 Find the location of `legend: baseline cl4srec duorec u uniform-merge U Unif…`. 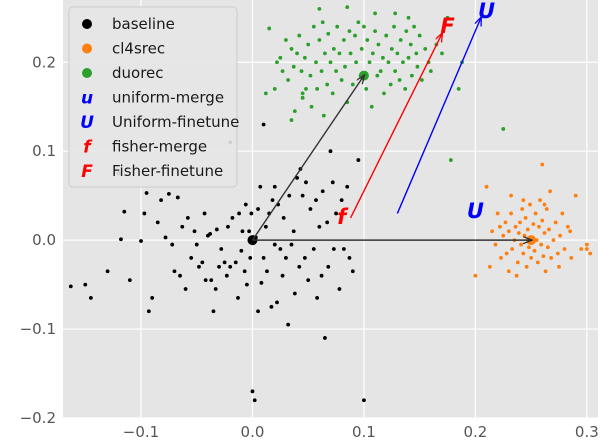

legend: baseline cl4srec duorec u uniform-merge U Unif… is located at coordinates (153, 97).